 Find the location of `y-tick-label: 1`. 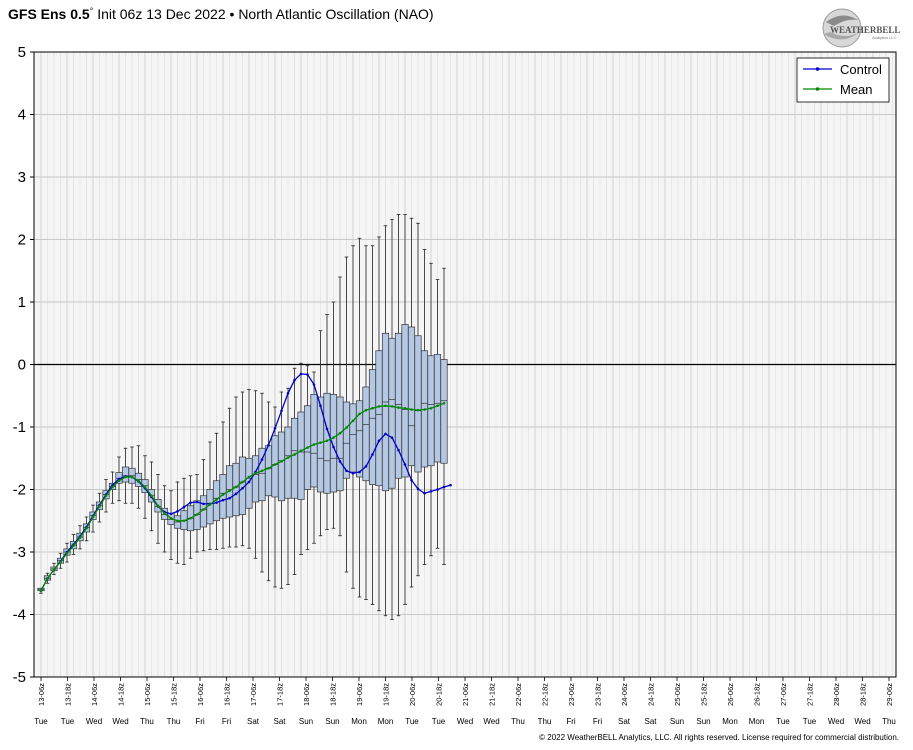

y-tick-label: 1 is located at coordinates (22, 302).